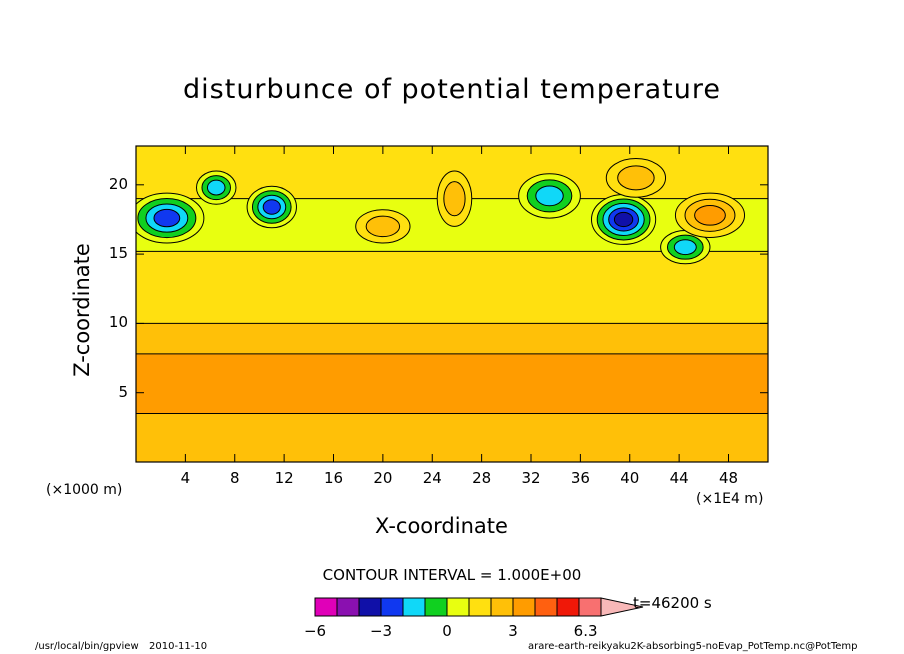 The width and height of the screenshot is (904, 654). What do you see at coordinates (185, 478) in the screenshot?
I see `x-tick-label: 4` at bounding box center [185, 478].